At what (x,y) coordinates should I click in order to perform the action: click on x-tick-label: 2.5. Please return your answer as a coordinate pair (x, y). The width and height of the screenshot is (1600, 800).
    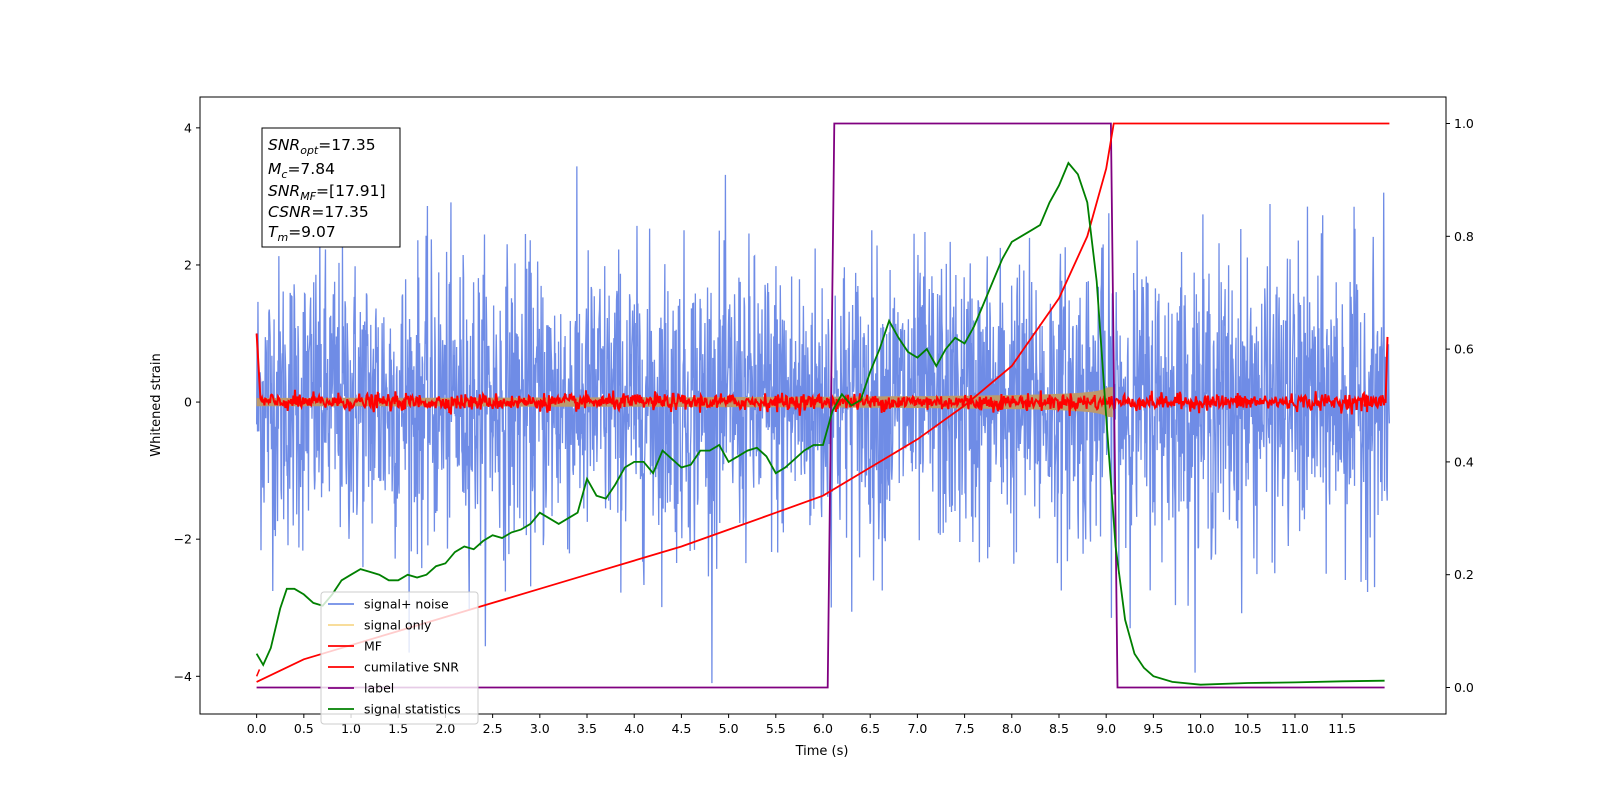
    Looking at the image, I should click on (493, 728).